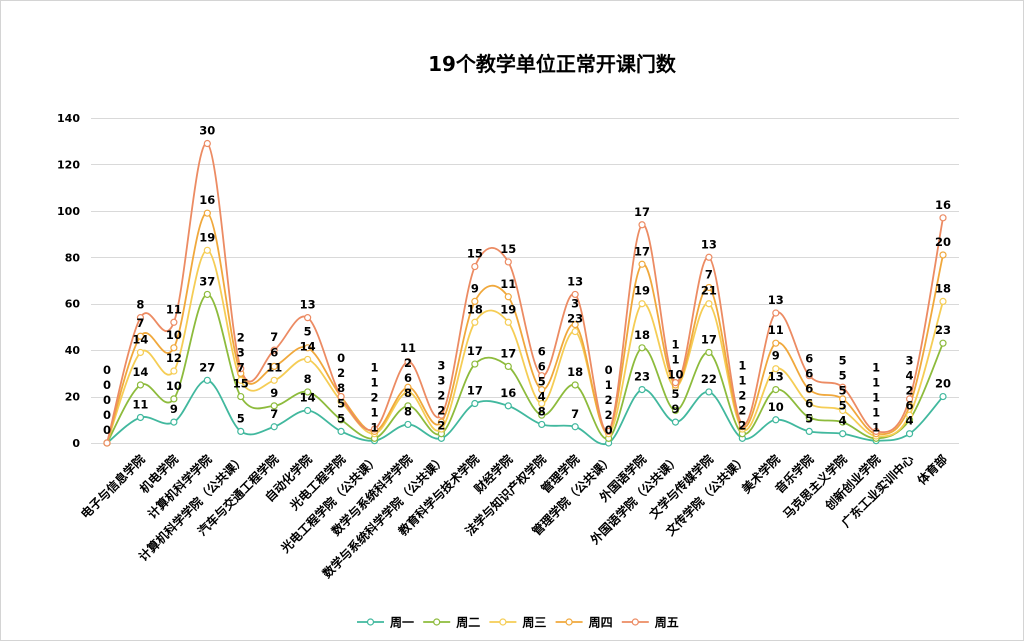  Describe the element at coordinates (174, 335) in the screenshot. I see `data-label: 10` at that location.